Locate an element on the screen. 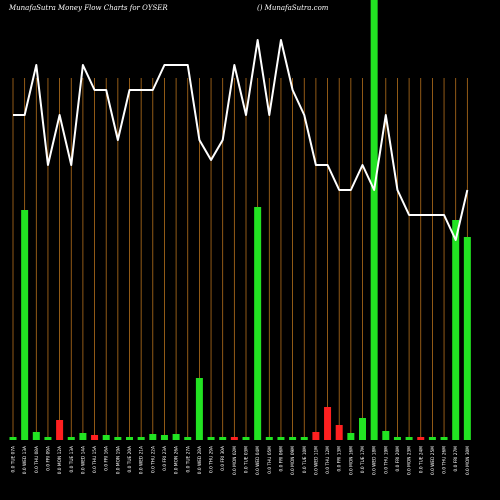  x-tick-label: 0.0 FRI 09A is located at coordinates (48, 458).